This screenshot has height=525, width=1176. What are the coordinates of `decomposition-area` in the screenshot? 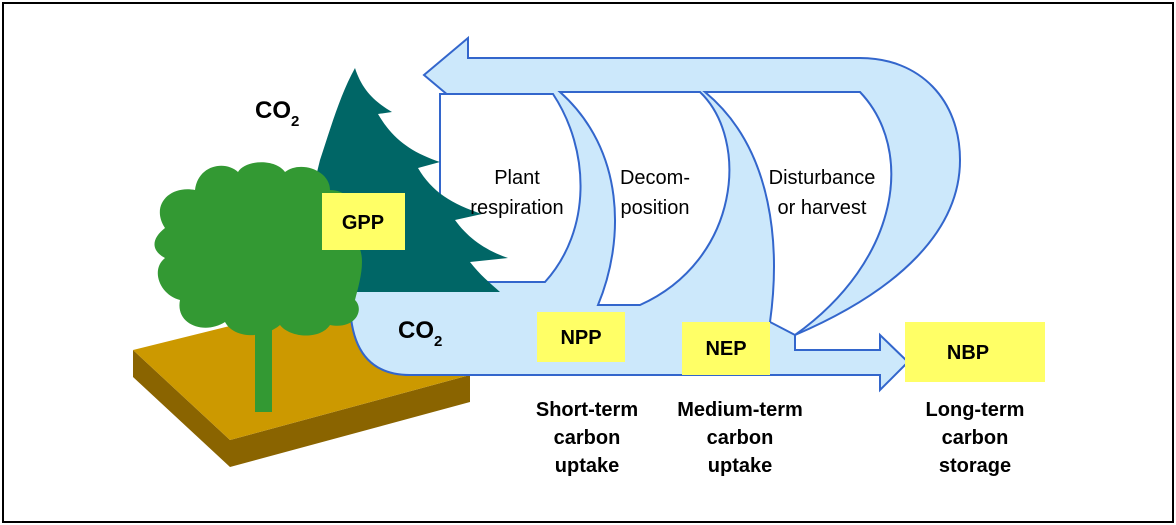 It's located at (644, 198).